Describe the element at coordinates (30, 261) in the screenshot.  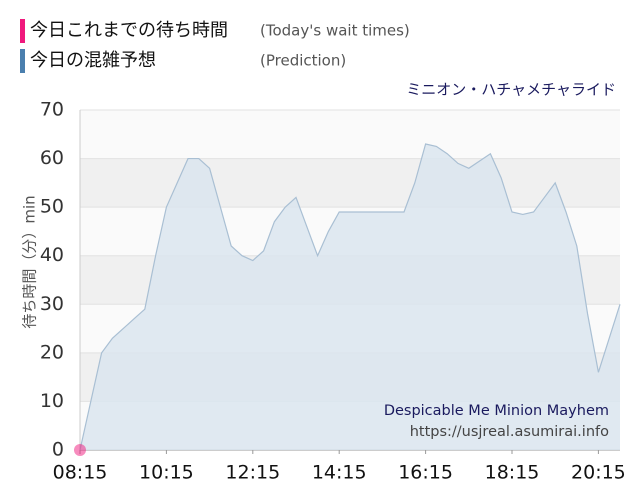
I see `y-axis-label: 待ち時間（分）min` at that location.